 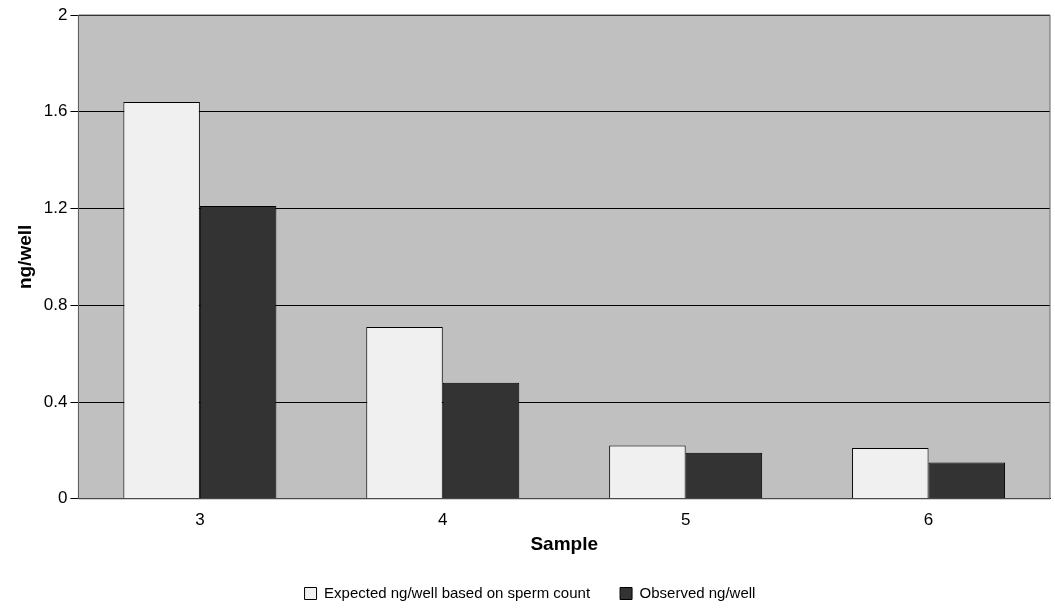 What do you see at coordinates (685, 519) in the screenshot?
I see `x-tick-label: 5` at bounding box center [685, 519].